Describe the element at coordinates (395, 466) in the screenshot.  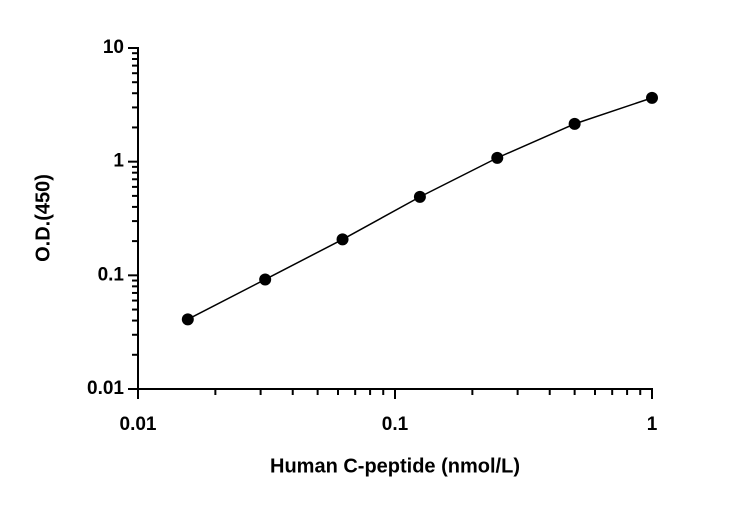
I see `x-axis-title: Human C-peptide (nmol/L)` at that location.